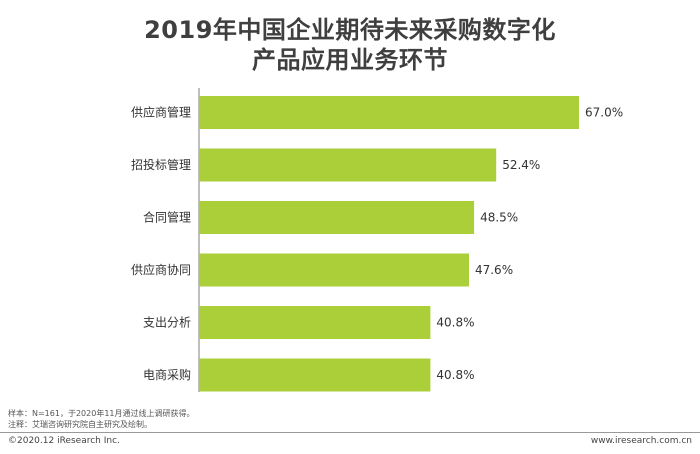 The height and width of the screenshot is (454, 700). I want to click on category-label: 供应商协同, so click(161, 269).